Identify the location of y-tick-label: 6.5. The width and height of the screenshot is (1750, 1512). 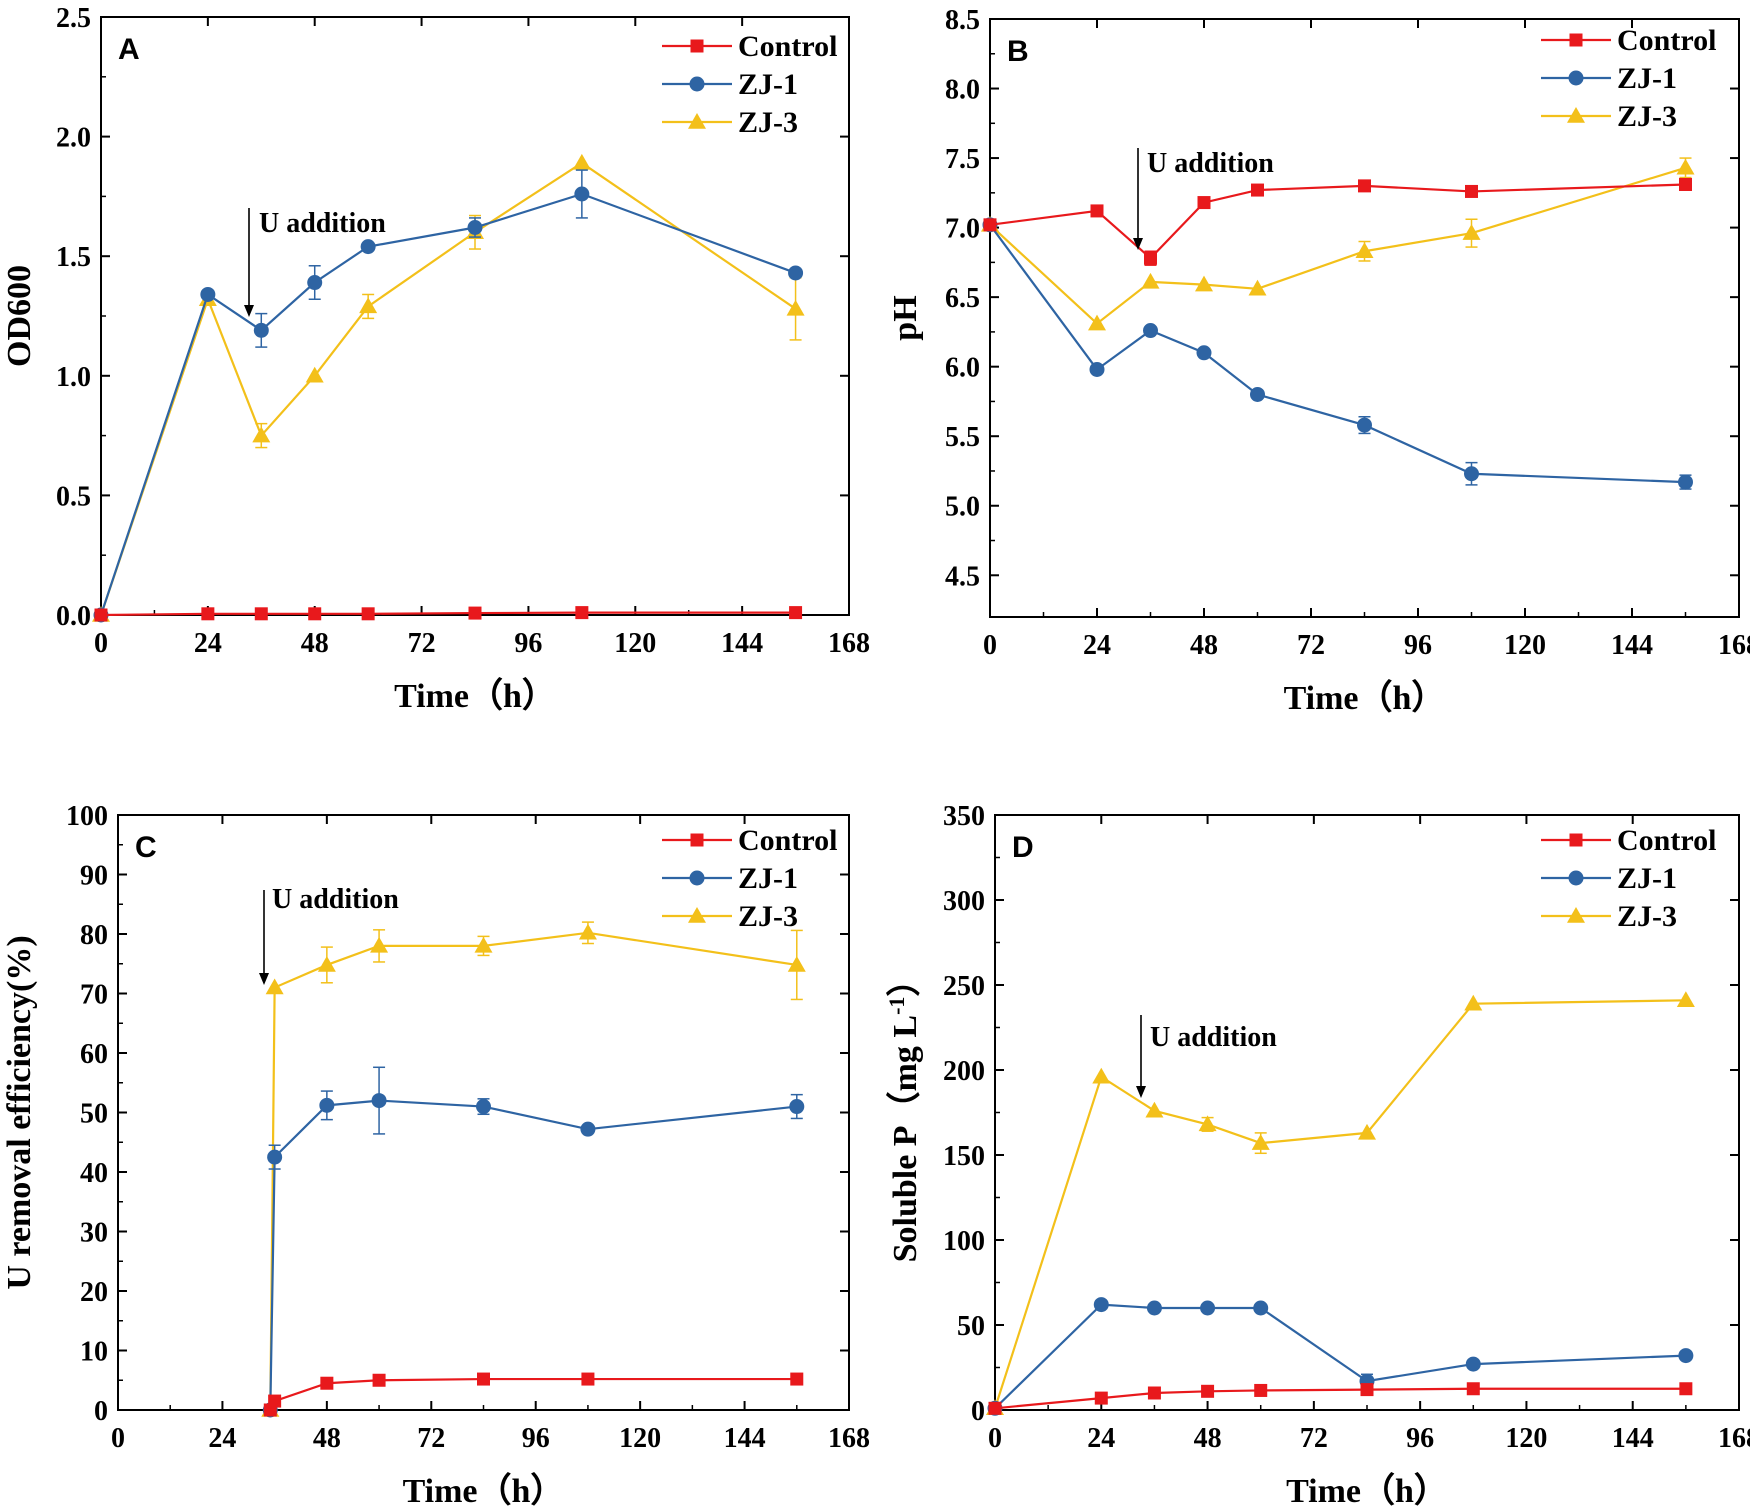
(962, 298).